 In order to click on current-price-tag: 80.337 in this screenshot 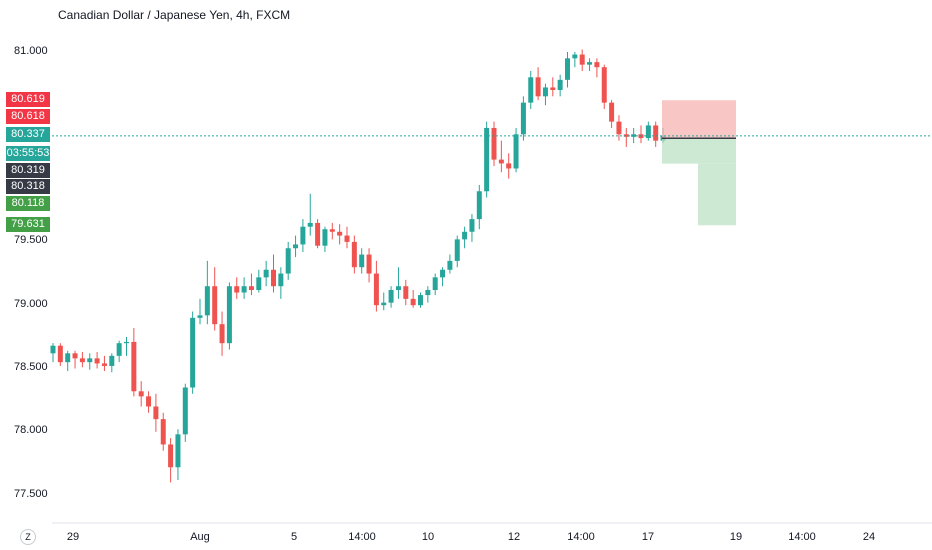, I will do `click(28, 134)`.